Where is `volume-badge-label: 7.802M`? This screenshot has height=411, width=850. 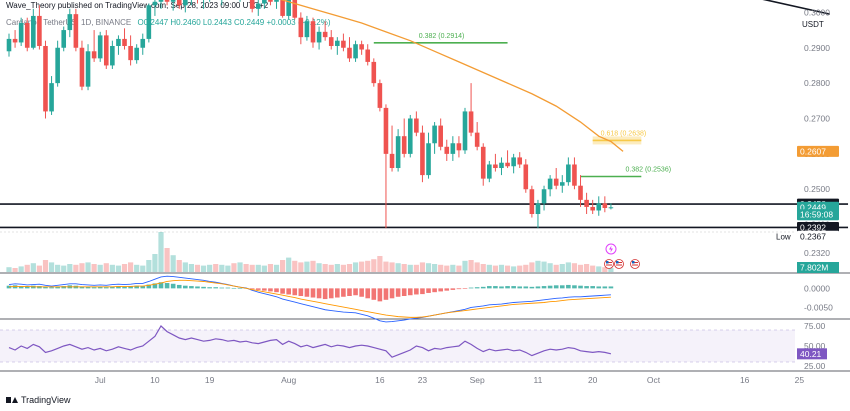
volume-badge-label: 7.802M is located at coordinates (814, 268).